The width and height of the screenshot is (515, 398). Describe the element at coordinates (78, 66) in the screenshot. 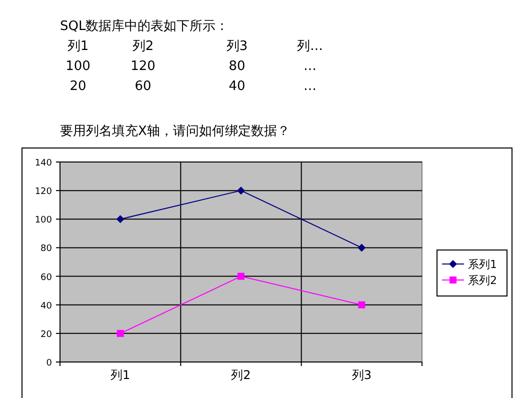

I see `text: 100` at that location.